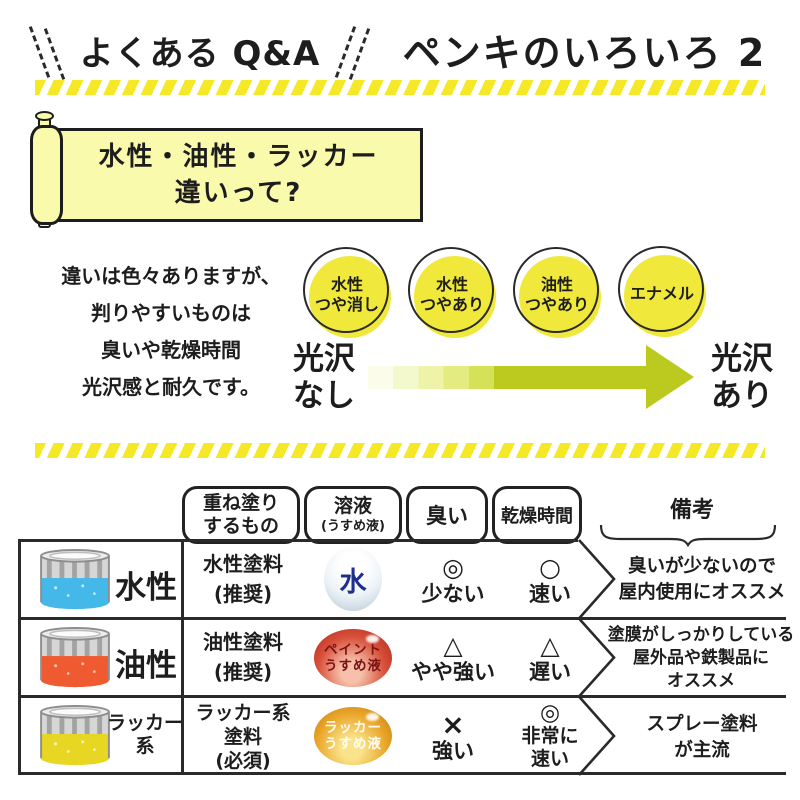 Image resolution: width=800 pixels, height=800 pixels. I want to click on smell-text: 少ない, so click(453, 593).